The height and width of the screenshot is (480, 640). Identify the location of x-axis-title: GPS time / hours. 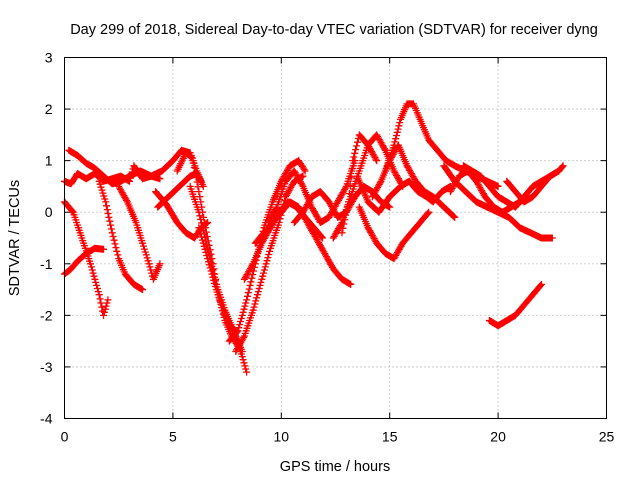
(335, 467).